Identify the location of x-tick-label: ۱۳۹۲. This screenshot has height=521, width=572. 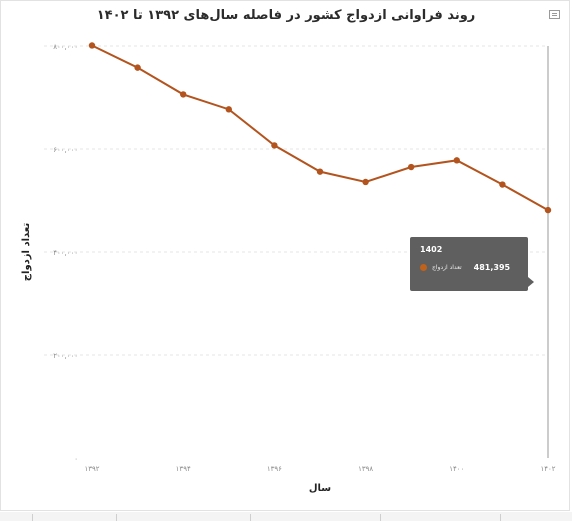
(91, 469).